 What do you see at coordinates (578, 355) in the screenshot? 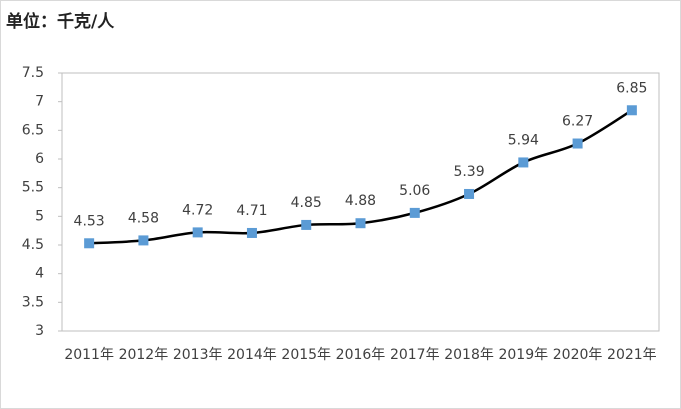
I see `x-tick-label: 2020年` at bounding box center [578, 355].